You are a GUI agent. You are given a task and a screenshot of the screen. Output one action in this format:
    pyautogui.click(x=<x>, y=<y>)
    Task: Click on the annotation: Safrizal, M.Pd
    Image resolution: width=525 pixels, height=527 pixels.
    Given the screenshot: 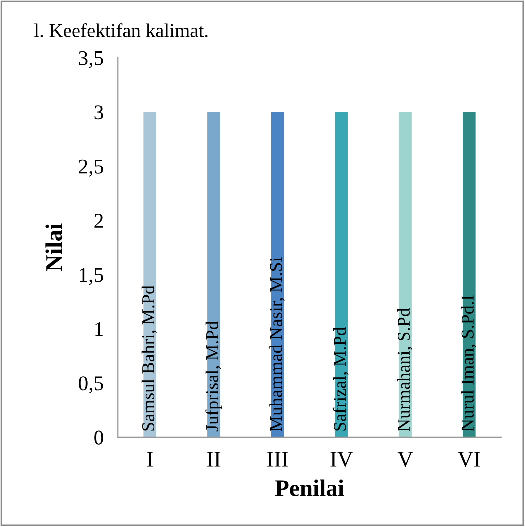 What is the action you would take?
    pyautogui.click(x=341, y=379)
    